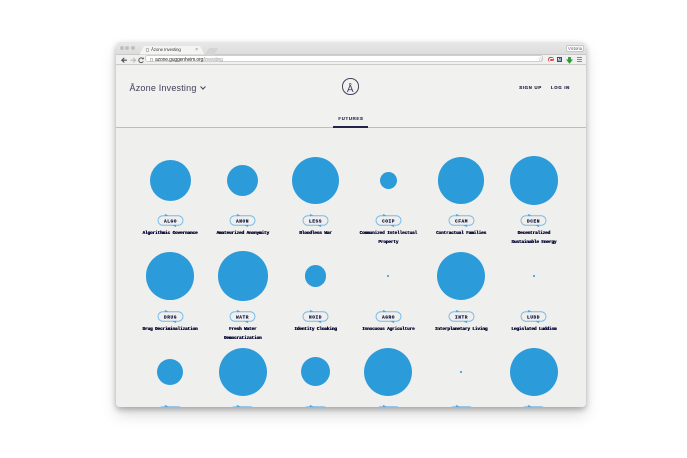 Image resolution: width=687 pixels, height=458 pixels. I want to click on svg-text: LUDD, so click(533, 317).